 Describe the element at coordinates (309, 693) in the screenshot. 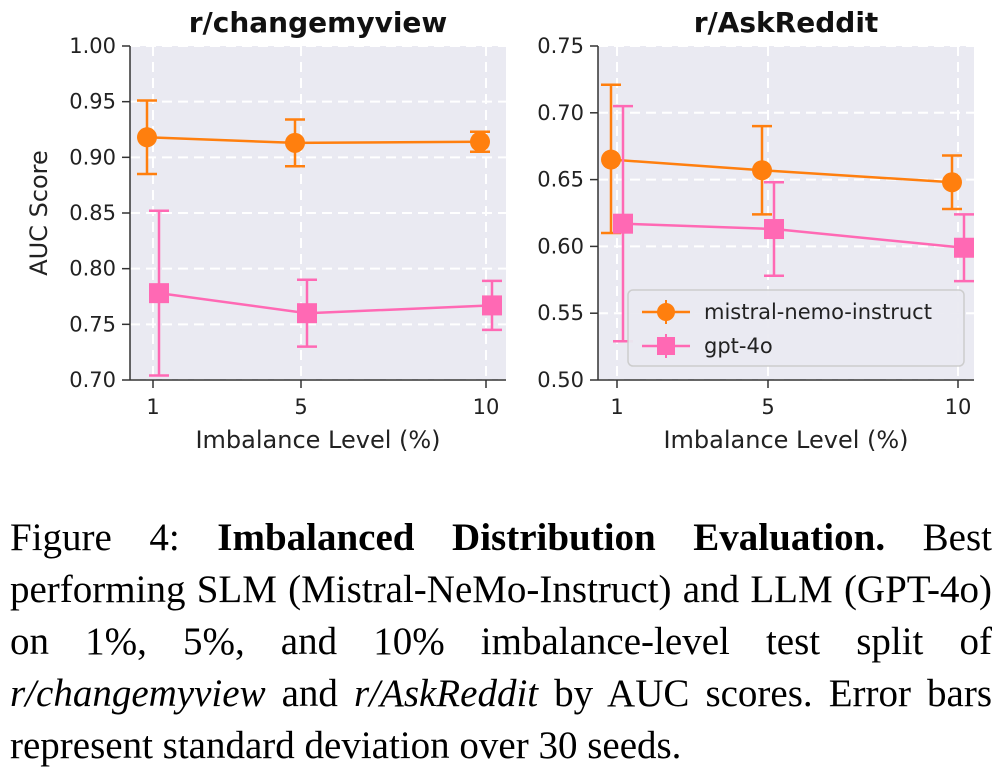

I see `caption-text-2: and` at that location.